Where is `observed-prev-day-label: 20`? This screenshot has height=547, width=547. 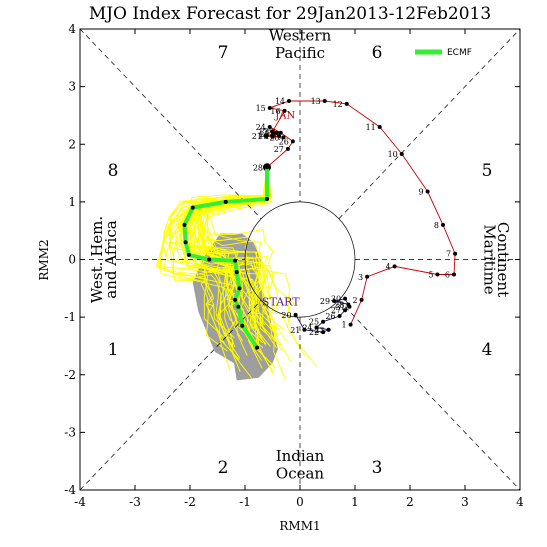
observed-prev-day-label: 20 is located at coordinates (286, 315).